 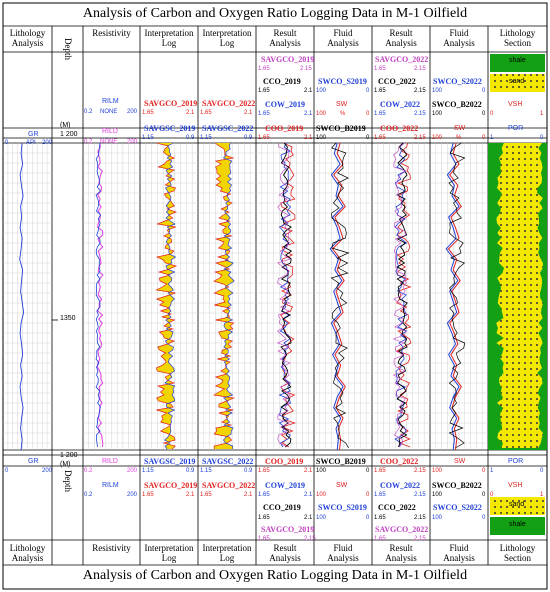 I want to click on r2-cco-max-top: 2.15, so click(x=420, y=91).